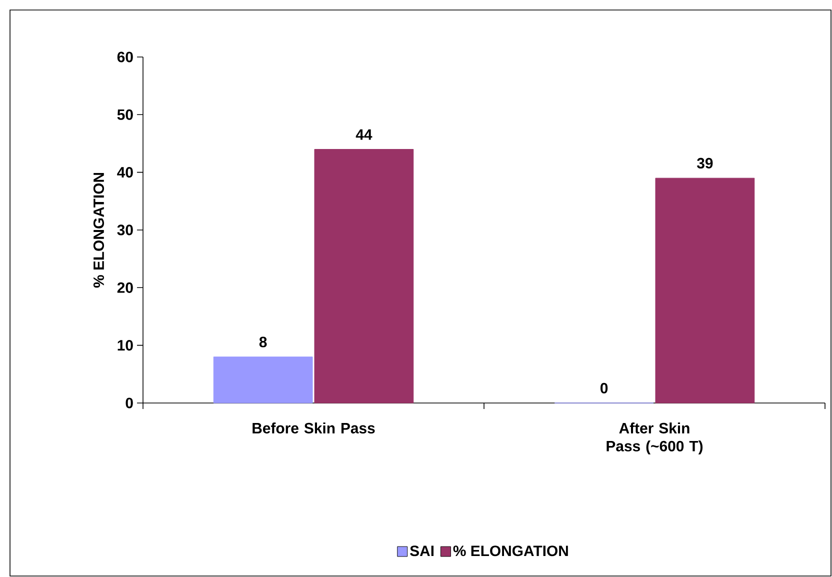 This screenshot has height=577, width=832. What do you see at coordinates (125, 114) in the screenshot?
I see `y-tick-label: 50` at bounding box center [125, 114].